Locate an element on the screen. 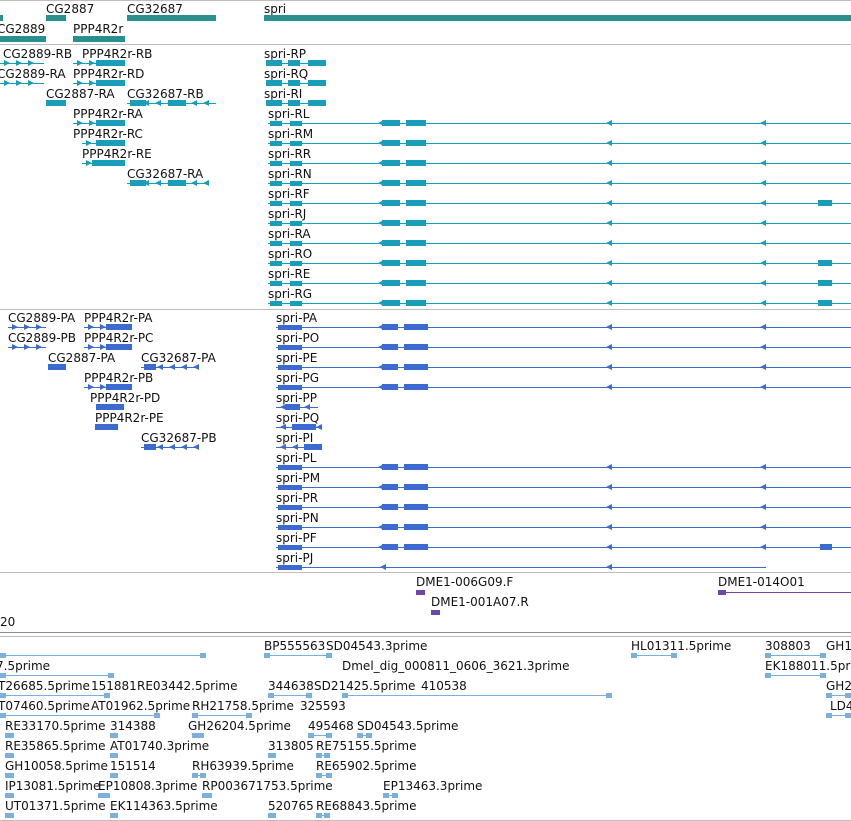 The height and width of the screenshot is (821, 851). transcript-label: CG32687-RA is located at coordinates (165, 174).